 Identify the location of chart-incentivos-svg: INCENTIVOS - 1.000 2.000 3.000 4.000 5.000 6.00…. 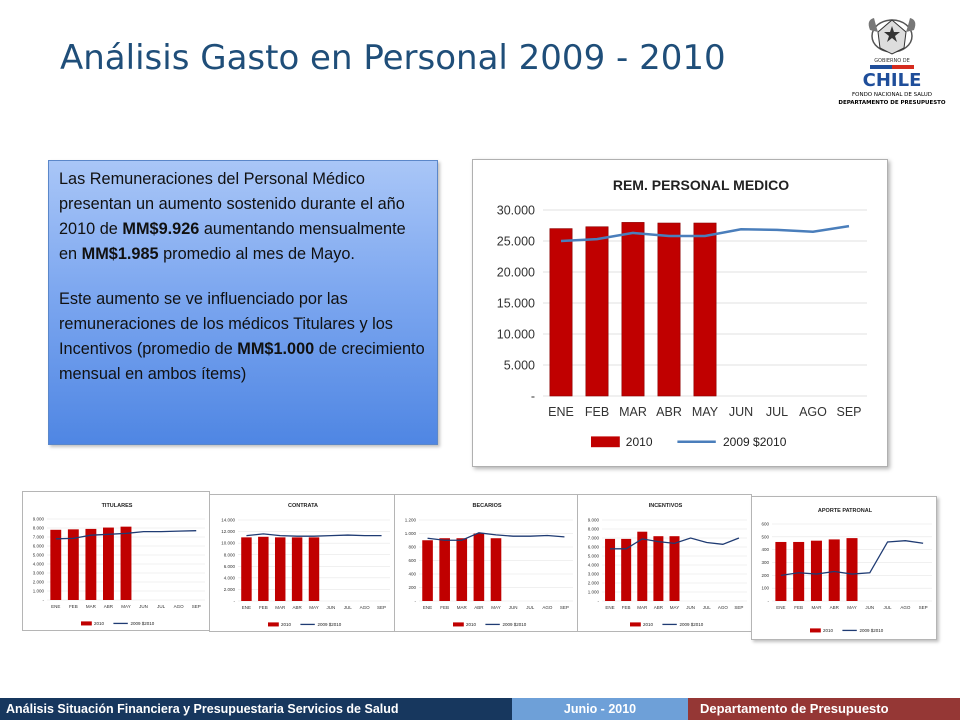
(667, 565).